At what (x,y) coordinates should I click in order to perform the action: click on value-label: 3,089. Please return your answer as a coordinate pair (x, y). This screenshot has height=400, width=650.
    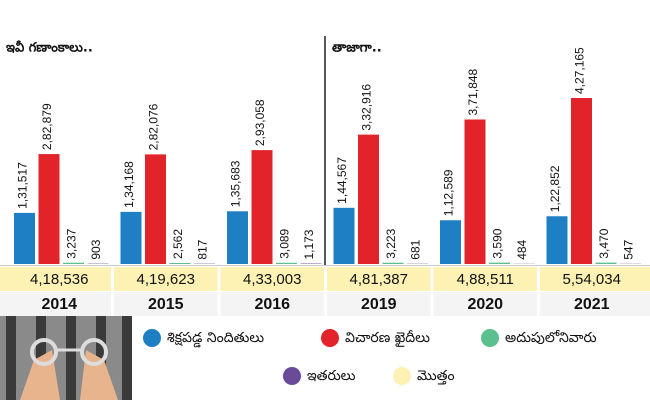
    Looking at the image, I should click on (285, 243).